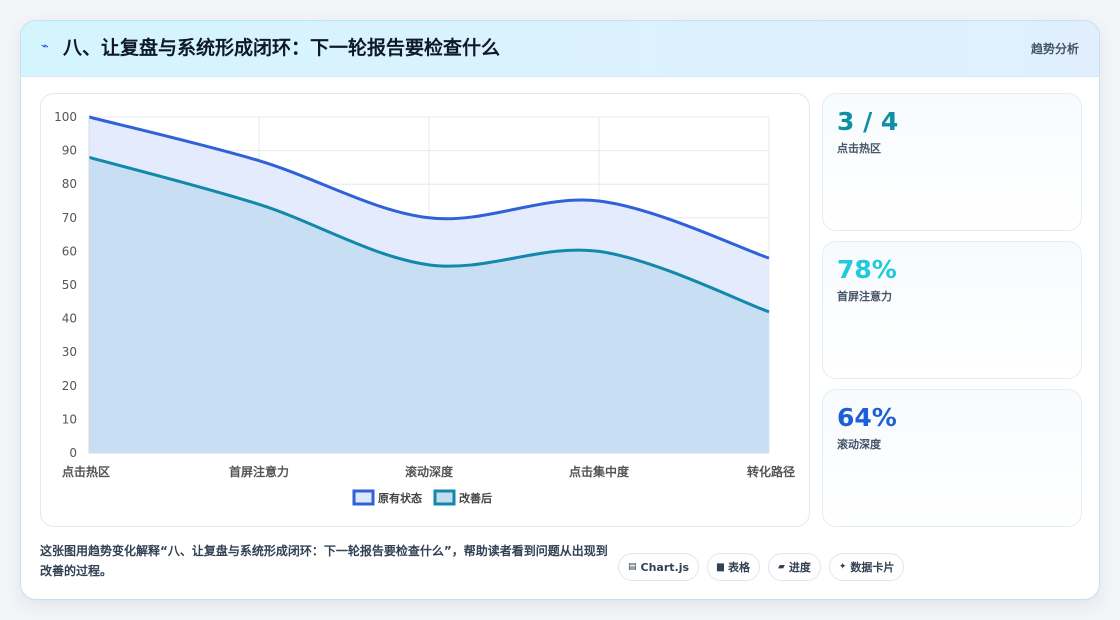 The image size is (1120, 620). What do you see at coordinates (842, 567) in the screenshot?
I see `sparkle-icon: ✦` at bounding box center [842, 567].